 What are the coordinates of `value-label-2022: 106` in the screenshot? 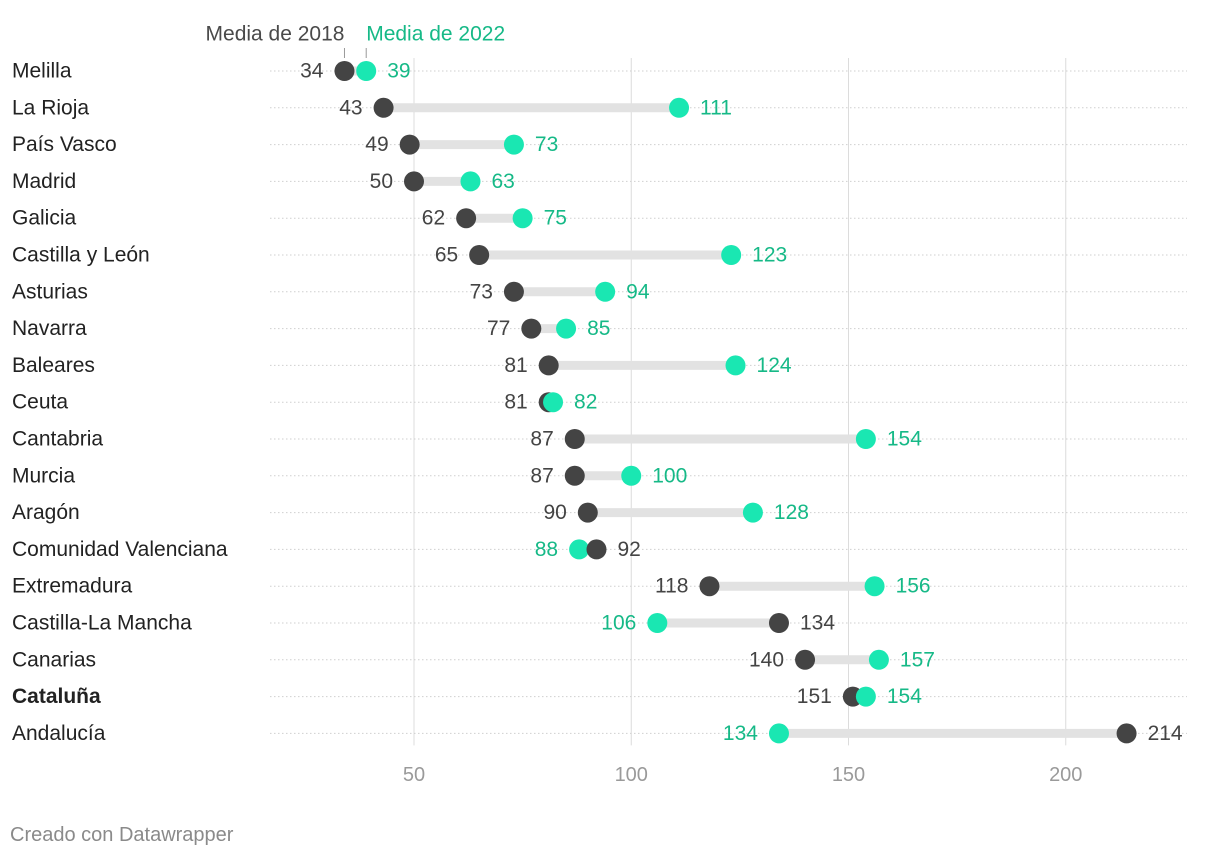 It's located at (618, 623).